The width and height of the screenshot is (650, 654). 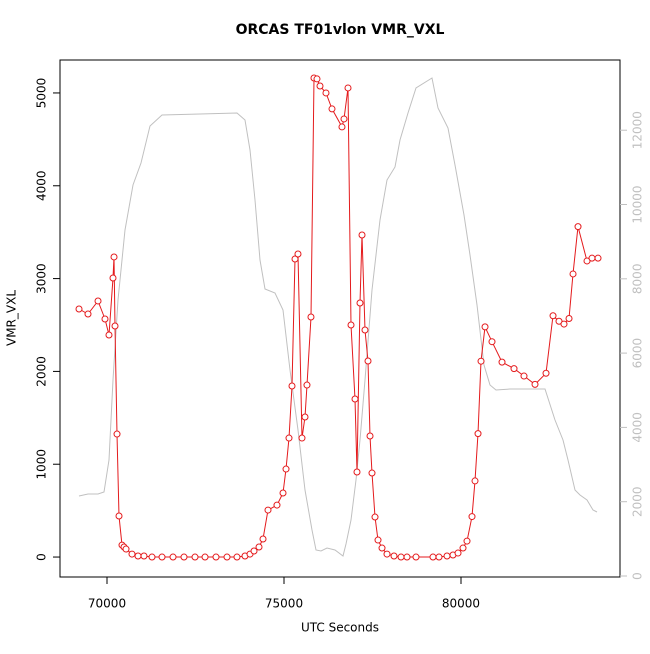 What do you see at coordinates (638, 427) in the screenshot?
I see `y2-tick-label: 4000` at bounding box center [638, 427].